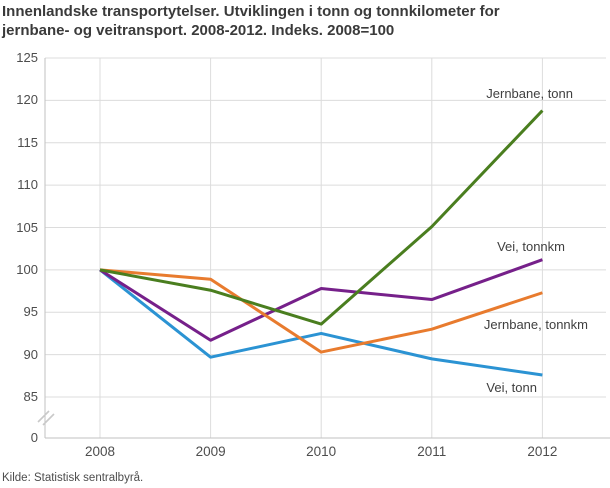 The width and height of the screenshot is (610, 488). Describe the element at coordinates (210, 451) in the screenshot. I see `x-tick-label: 2009` at that location.